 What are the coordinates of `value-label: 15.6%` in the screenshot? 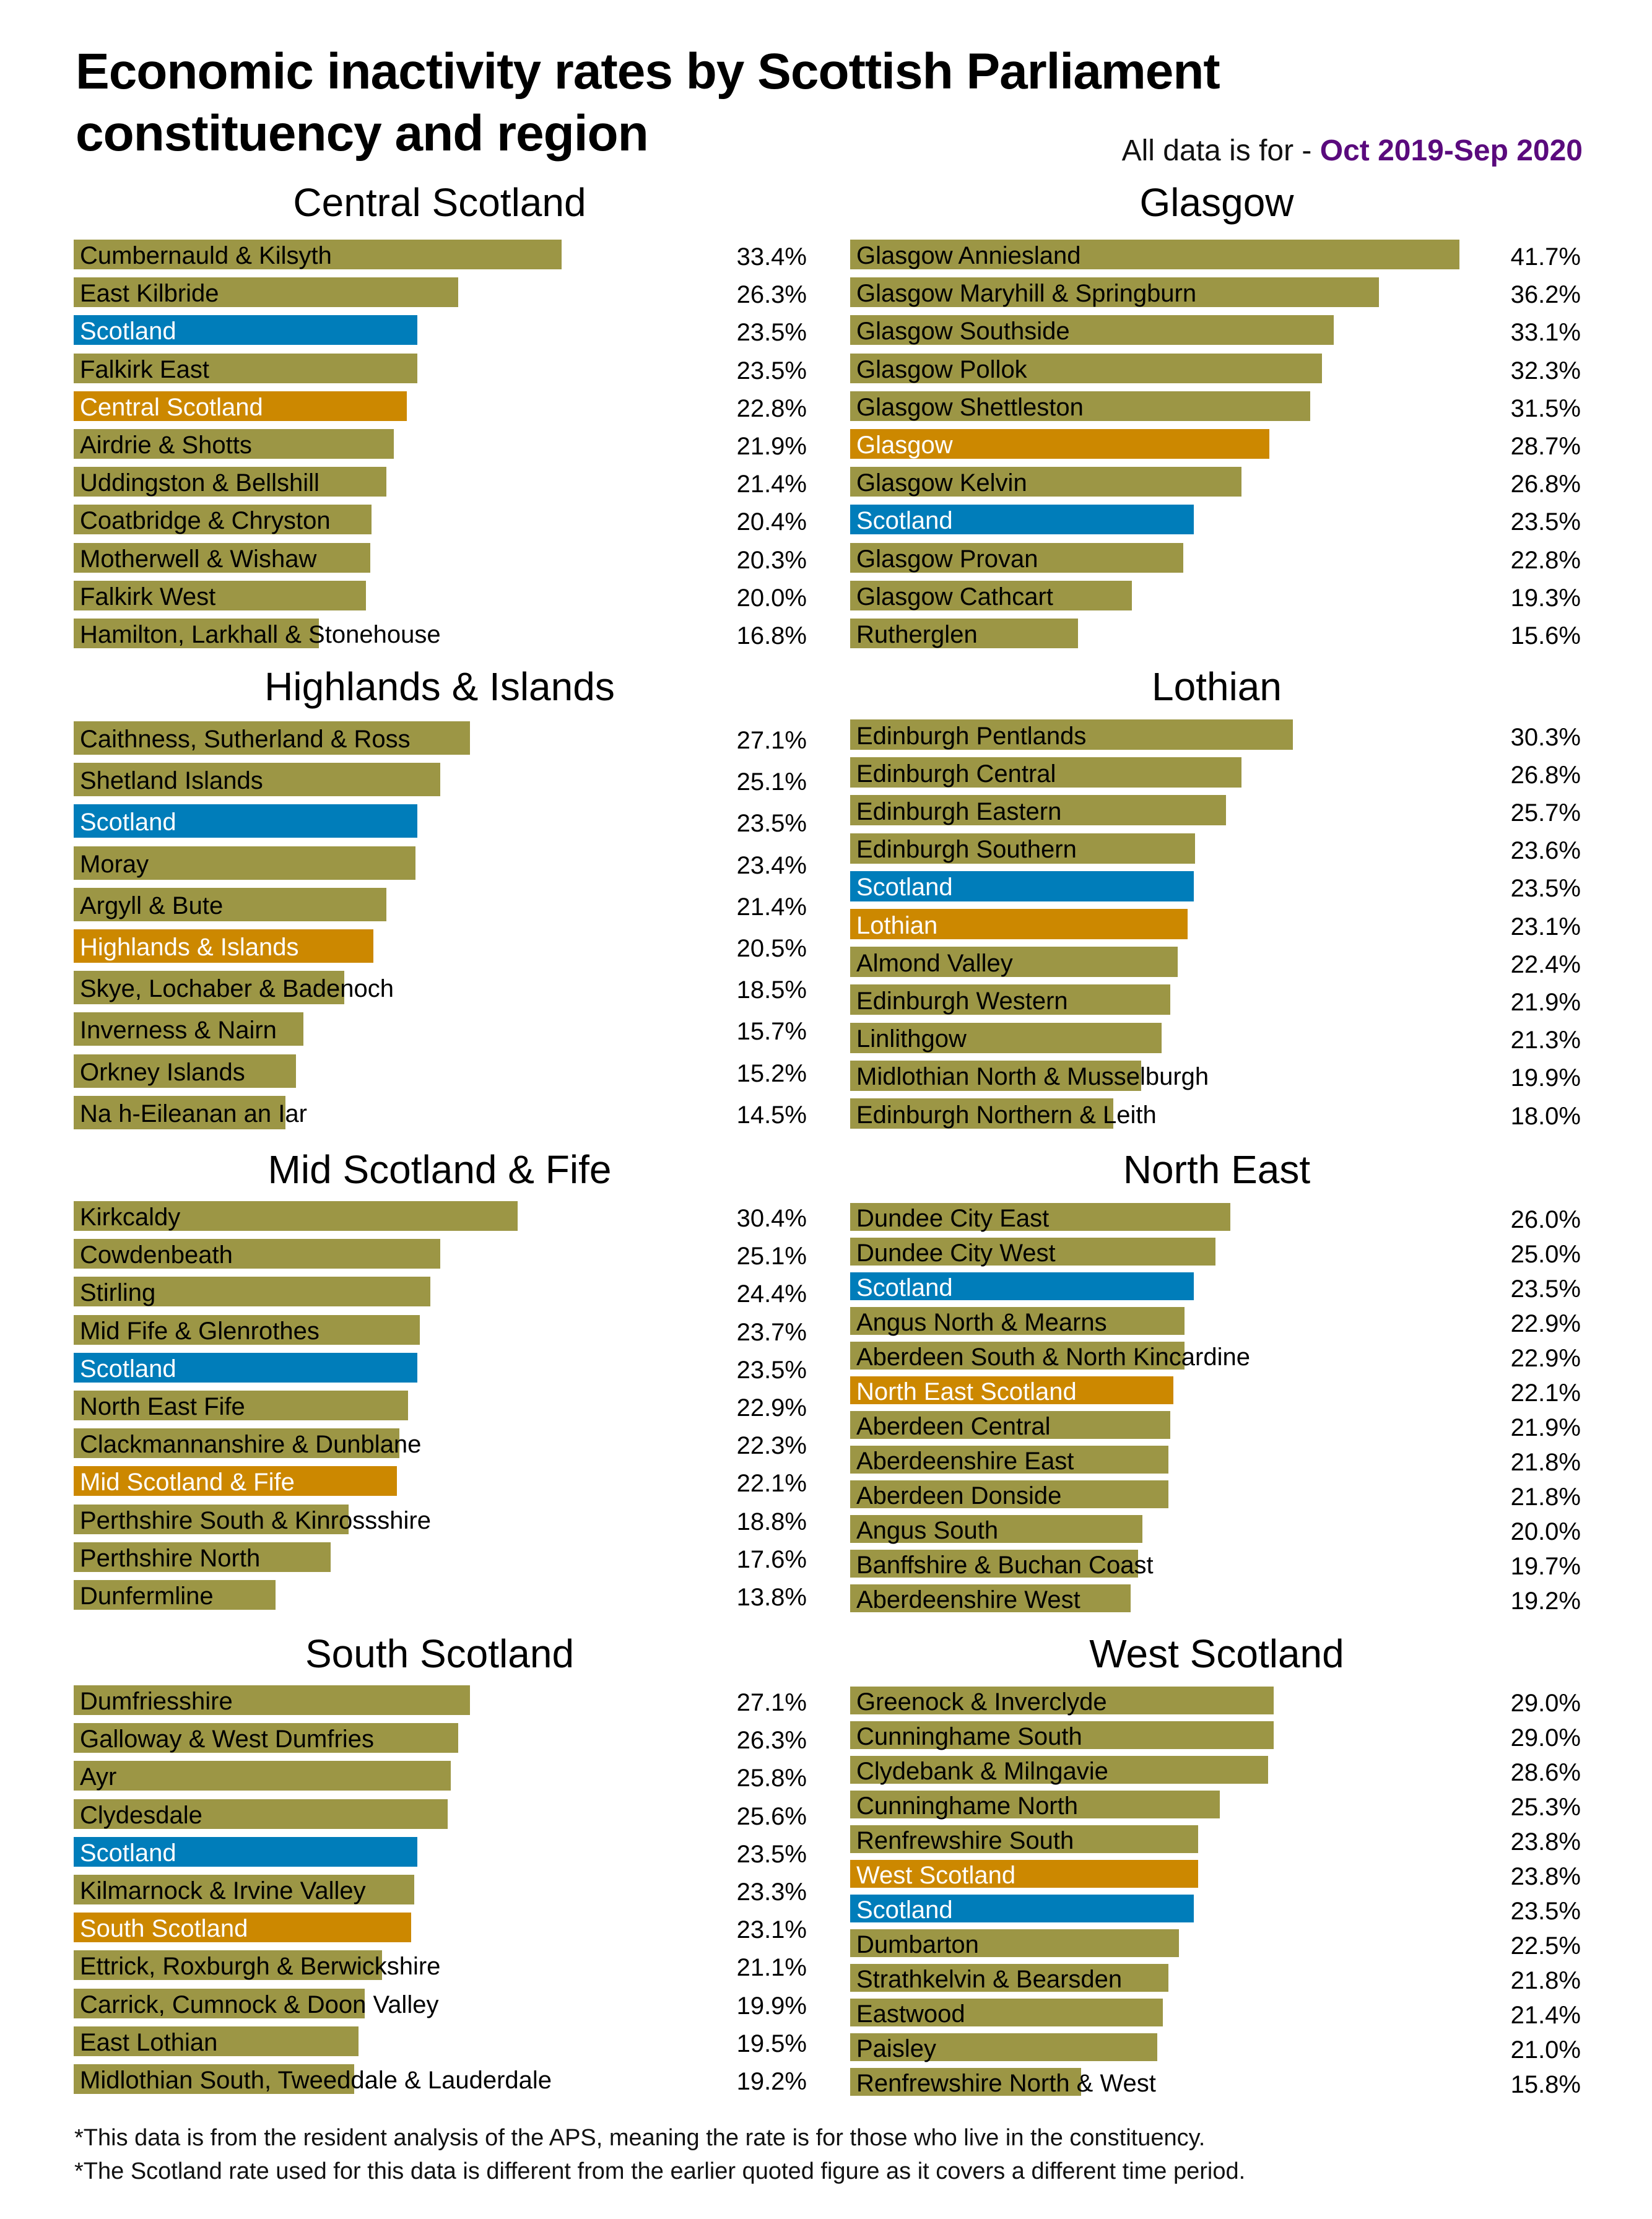 It's located at (1545, 635).